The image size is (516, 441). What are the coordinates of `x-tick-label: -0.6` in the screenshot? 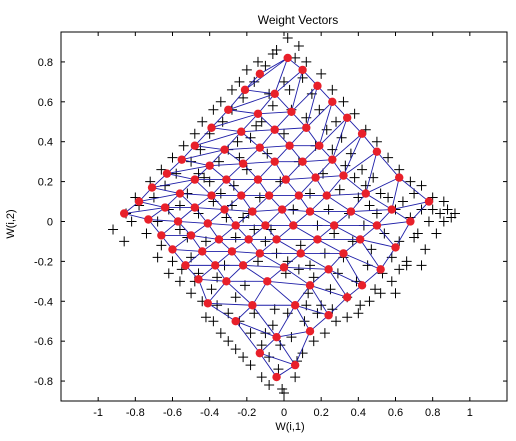 It's located at (172, 413).